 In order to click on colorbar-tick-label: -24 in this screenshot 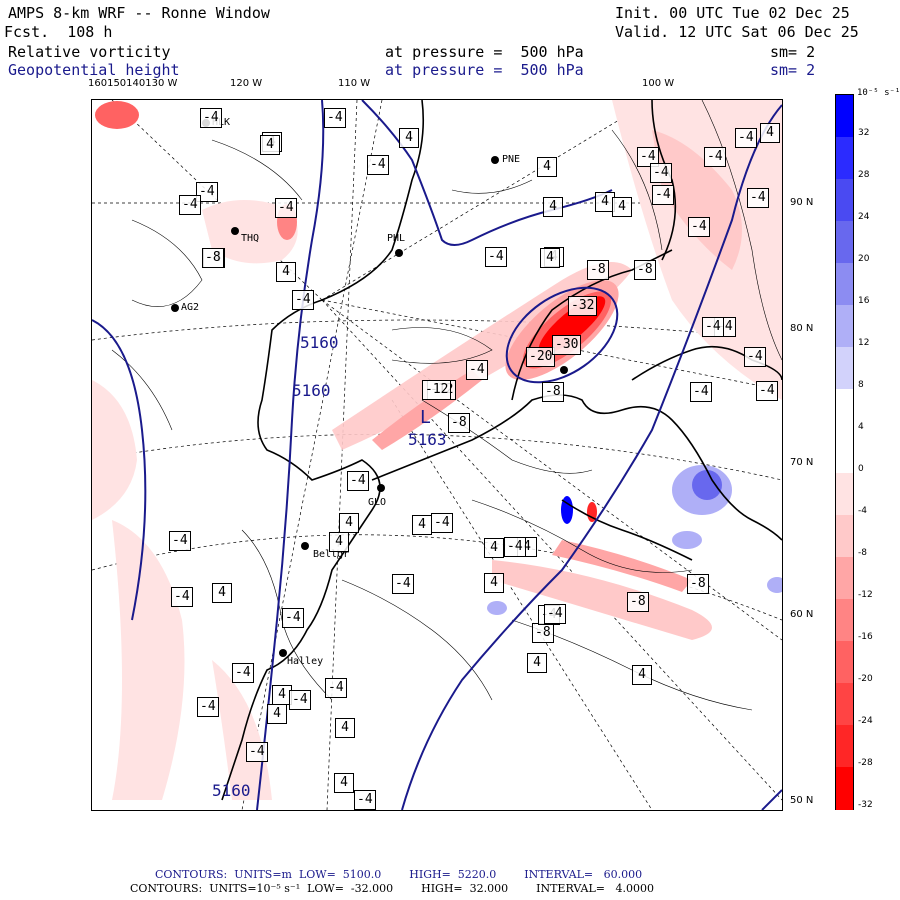, I will do `click(865, 721)`.